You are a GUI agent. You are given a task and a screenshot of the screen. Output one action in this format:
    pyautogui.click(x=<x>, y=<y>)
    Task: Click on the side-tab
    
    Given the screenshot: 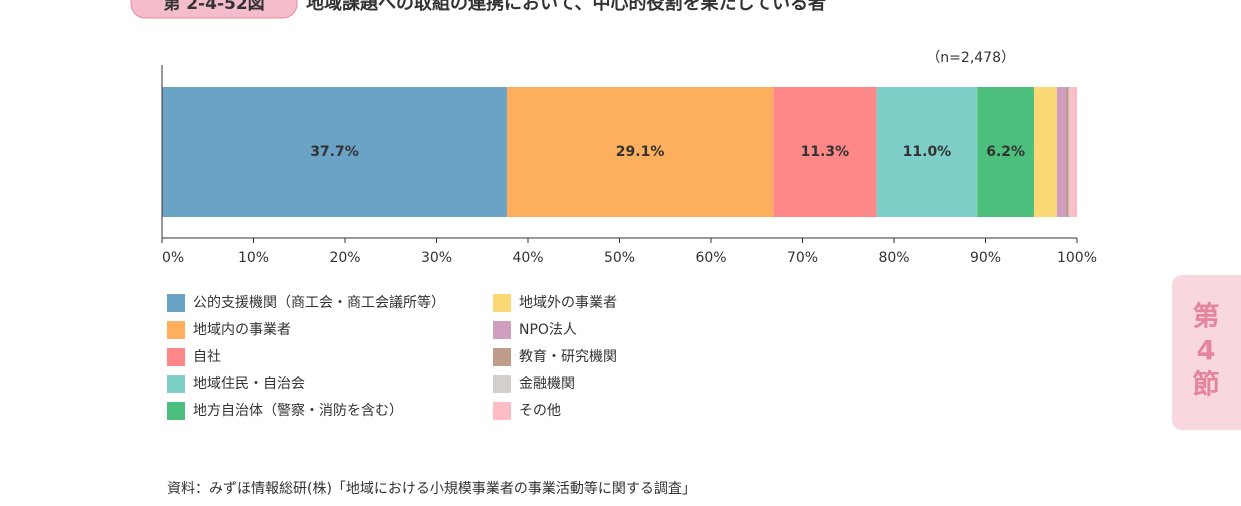 What is the action you would take?
    pyautogui.click(x=1206, y=352)
    